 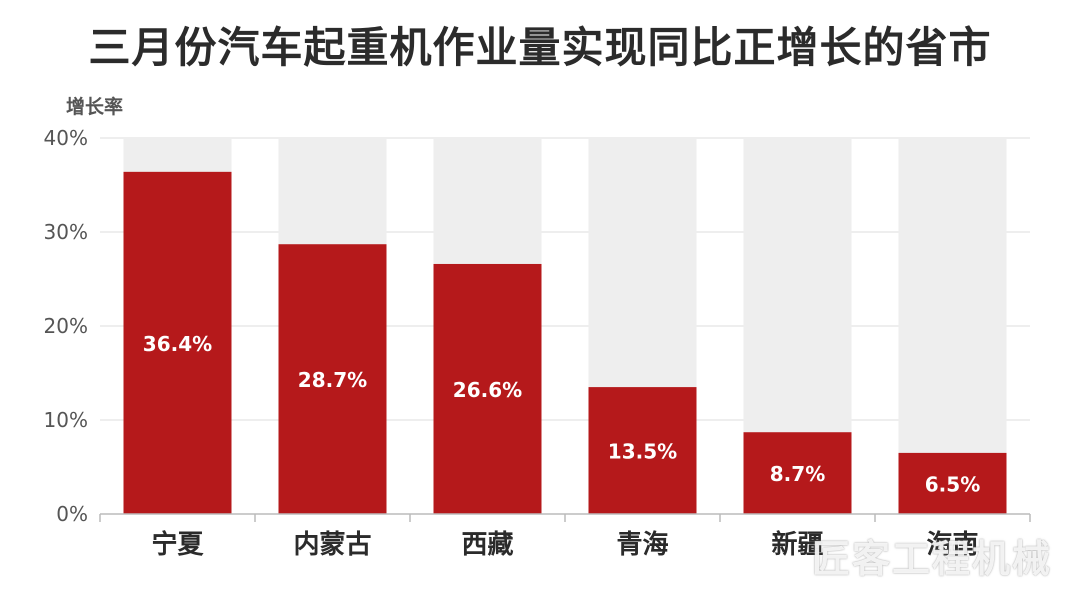 I want to click on category-label: 海南, so click(x=952, y=545).